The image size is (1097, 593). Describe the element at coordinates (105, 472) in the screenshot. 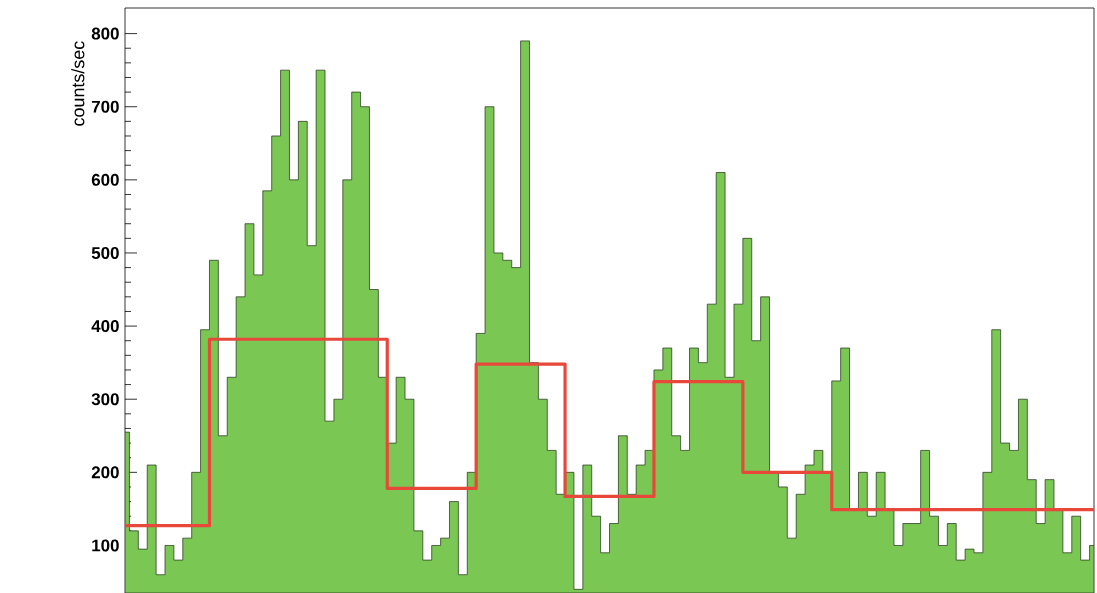

I see `y-tick-label: 200` at that location.